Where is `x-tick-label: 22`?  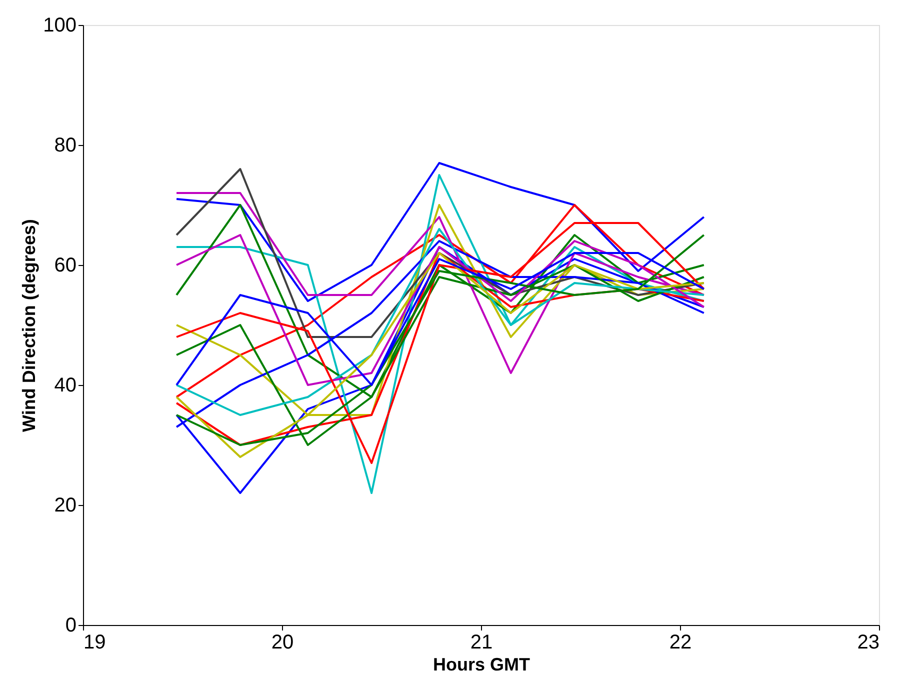
x-tick-label: 22 is located at coordinates (680, 643).